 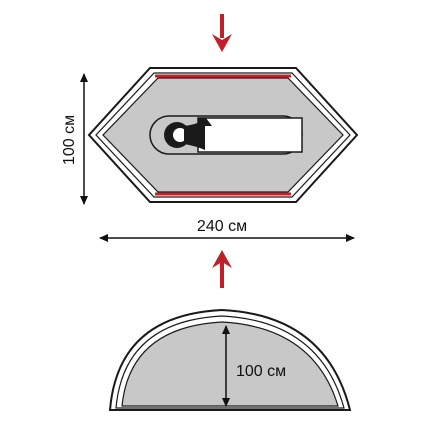 What do you see at coordinates (222, 33) in the screenshot?
I see `arrow-down-icon` at bounding box center [222, 33].